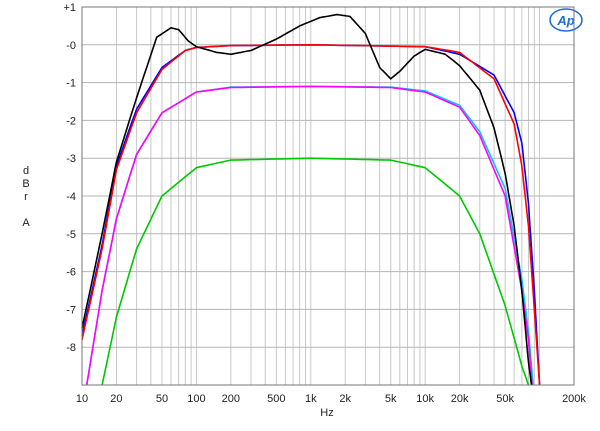  Describe the element at coordinates (71, 197) in the screenshot. I see `y-tick-label: -4` at that location.